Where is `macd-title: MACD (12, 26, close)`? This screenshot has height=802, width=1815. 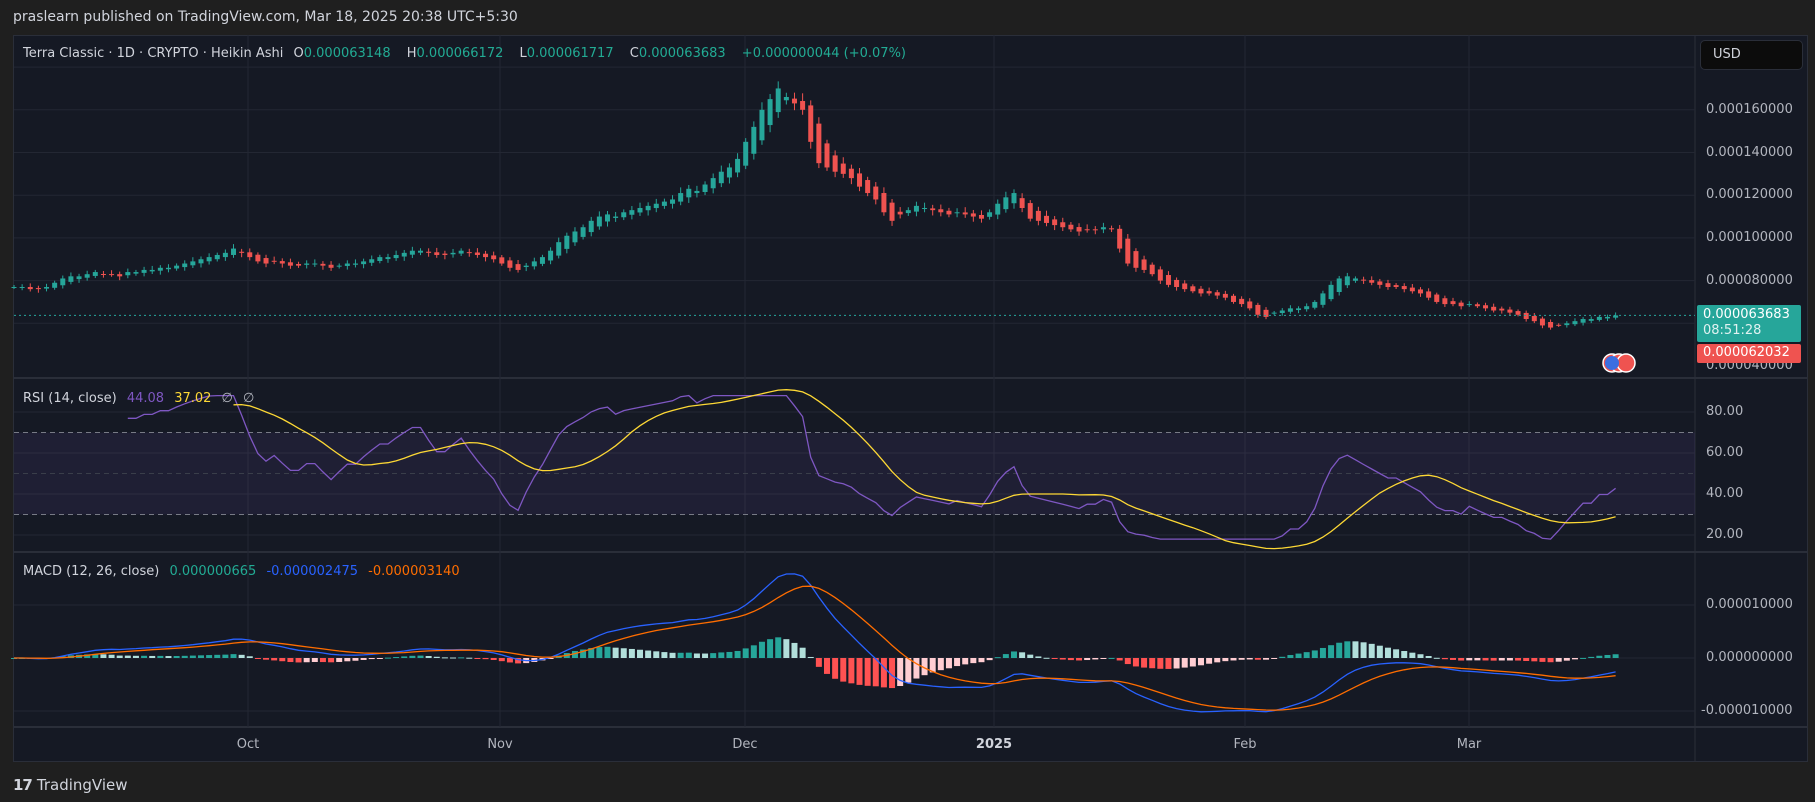
macd-title: MACD (12, 26, close) is located at coordinates (91, 571).